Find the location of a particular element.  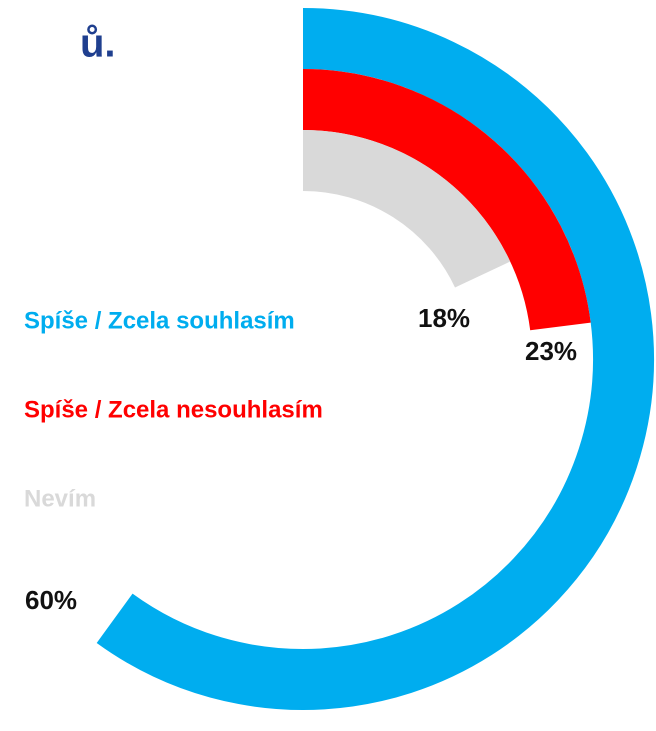

legend-label: Spíše / Zcela nesouhlasím is located at coordinates (173, 409).